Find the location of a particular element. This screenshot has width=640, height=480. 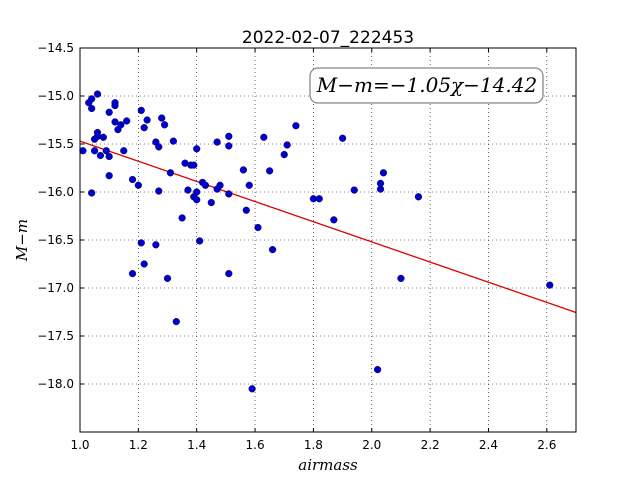

y-tick-label: −15.5 is located at coordinates (55, 144).